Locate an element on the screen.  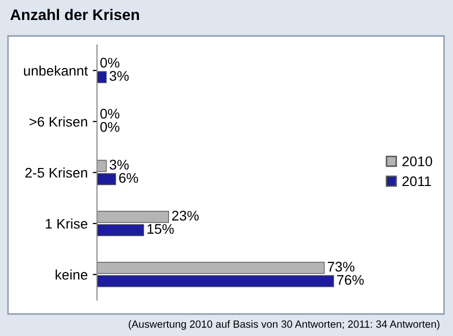
legend-label: 2011 is located at coordinates (416, 181).